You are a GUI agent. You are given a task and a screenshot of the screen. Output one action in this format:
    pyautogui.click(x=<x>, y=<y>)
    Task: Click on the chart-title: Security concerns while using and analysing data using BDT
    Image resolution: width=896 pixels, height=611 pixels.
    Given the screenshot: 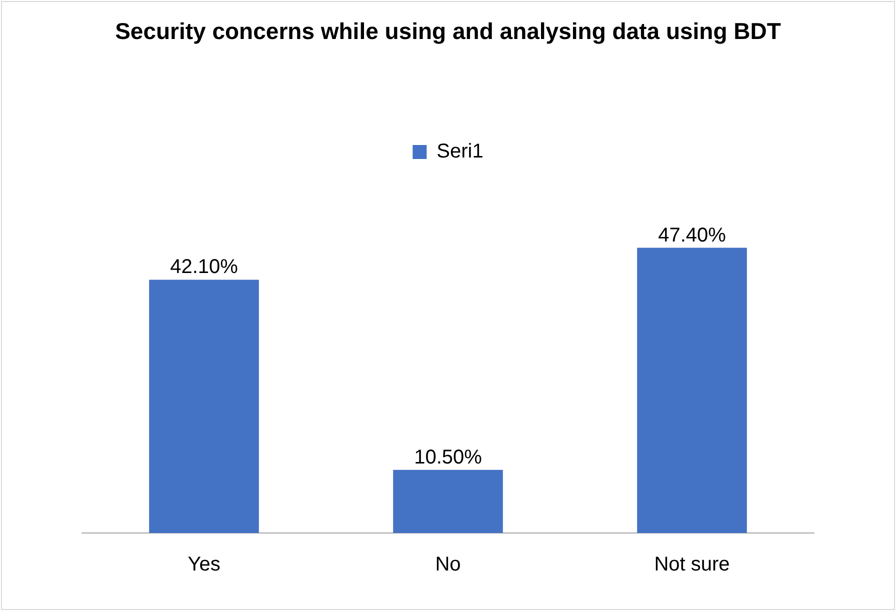 What is the action you would take?
    pyautogui.click(x=448, y=31)
    